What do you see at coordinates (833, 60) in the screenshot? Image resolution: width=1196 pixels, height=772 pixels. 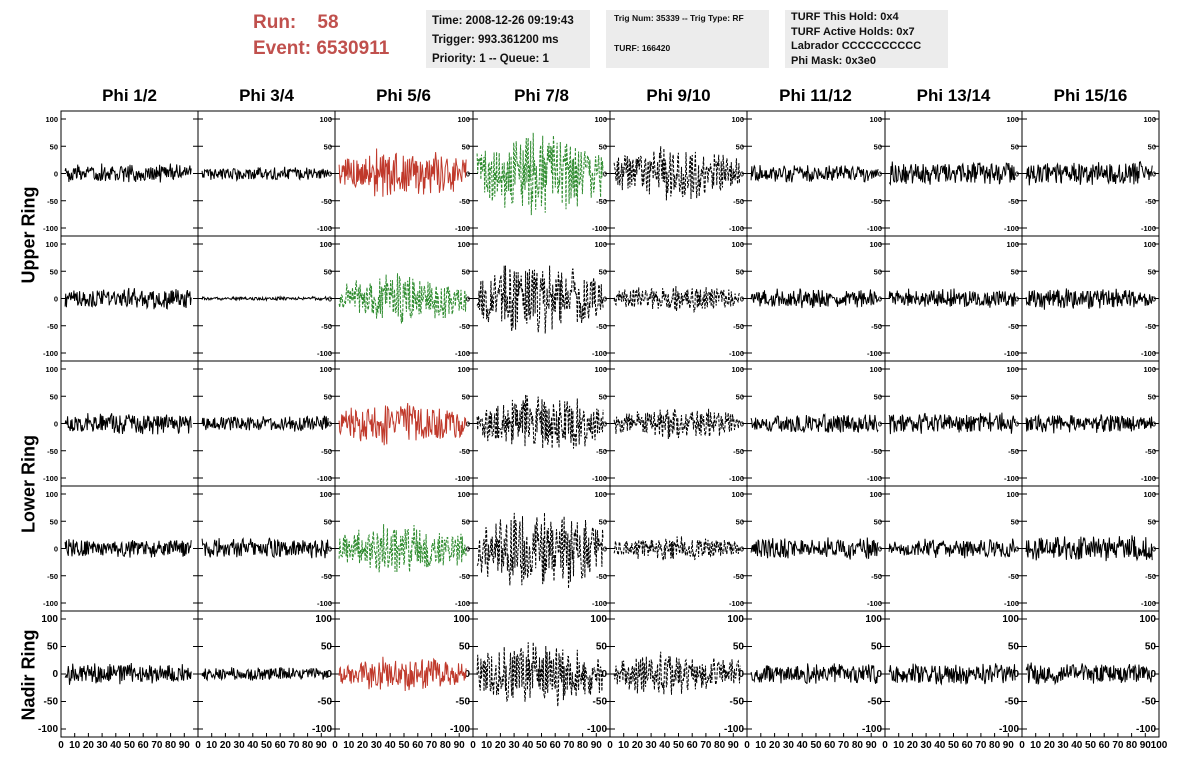 I see `phi-mask-line: Phi Mask: 0x3e0` at bounding box center [833, 60].